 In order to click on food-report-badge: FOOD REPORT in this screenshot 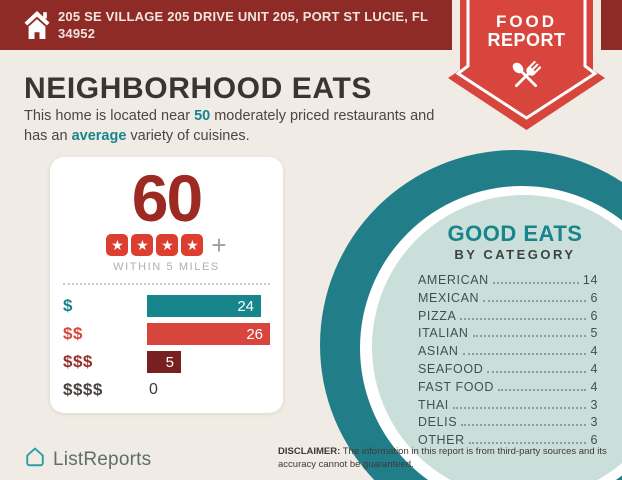, I will do `click(526, 65)`.